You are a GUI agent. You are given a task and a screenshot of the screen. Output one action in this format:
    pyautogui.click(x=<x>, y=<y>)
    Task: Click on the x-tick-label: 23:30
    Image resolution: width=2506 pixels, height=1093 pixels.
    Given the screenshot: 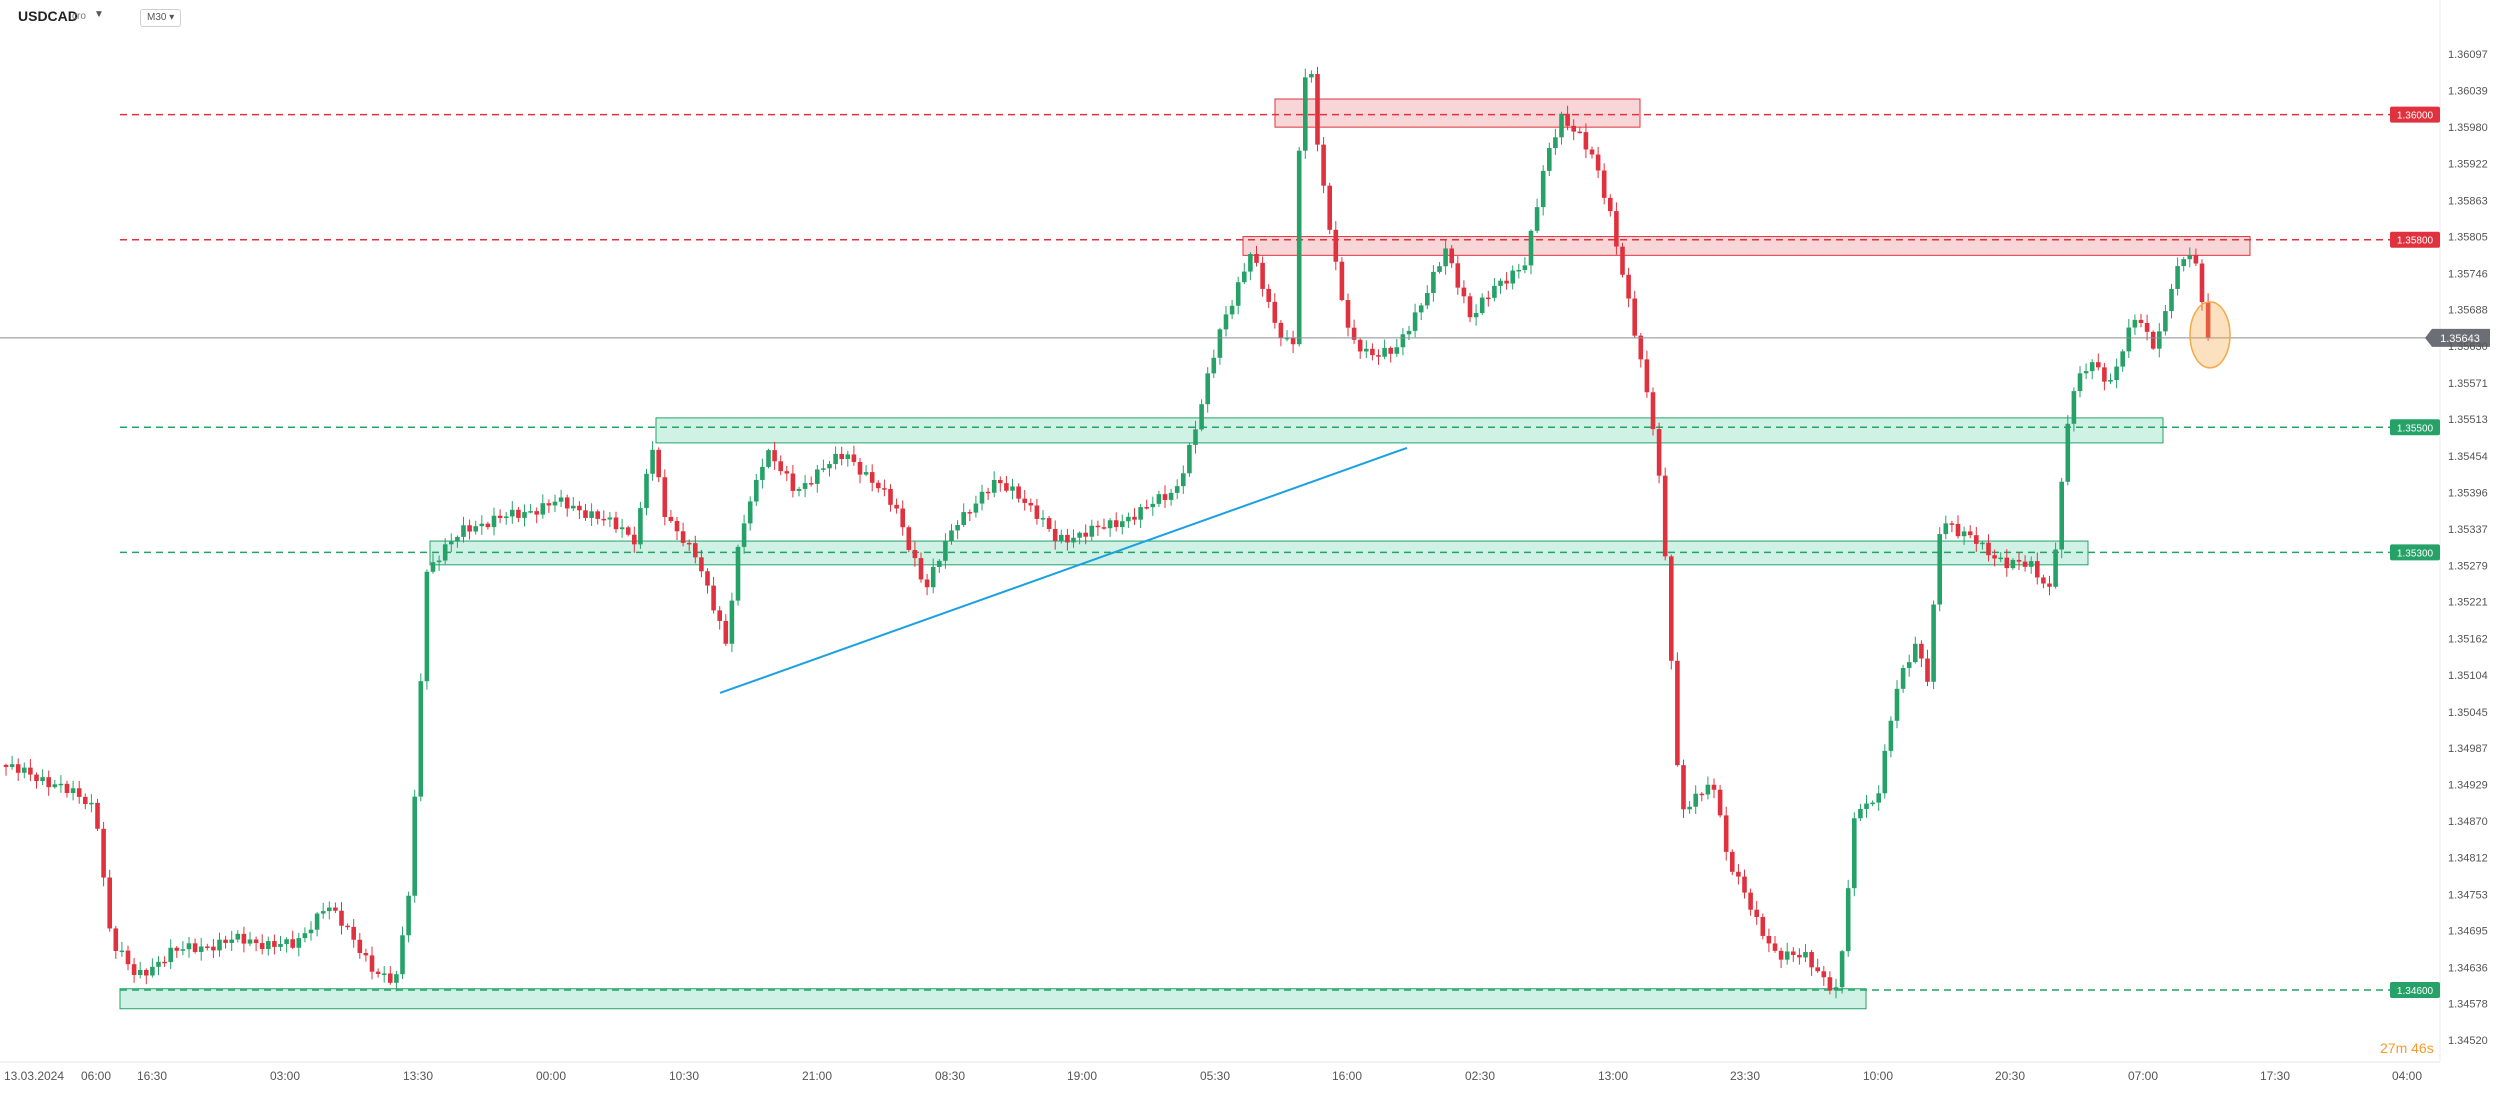 What is the action you would take?
    pyautogui.click(x=1745, y=1076)
    